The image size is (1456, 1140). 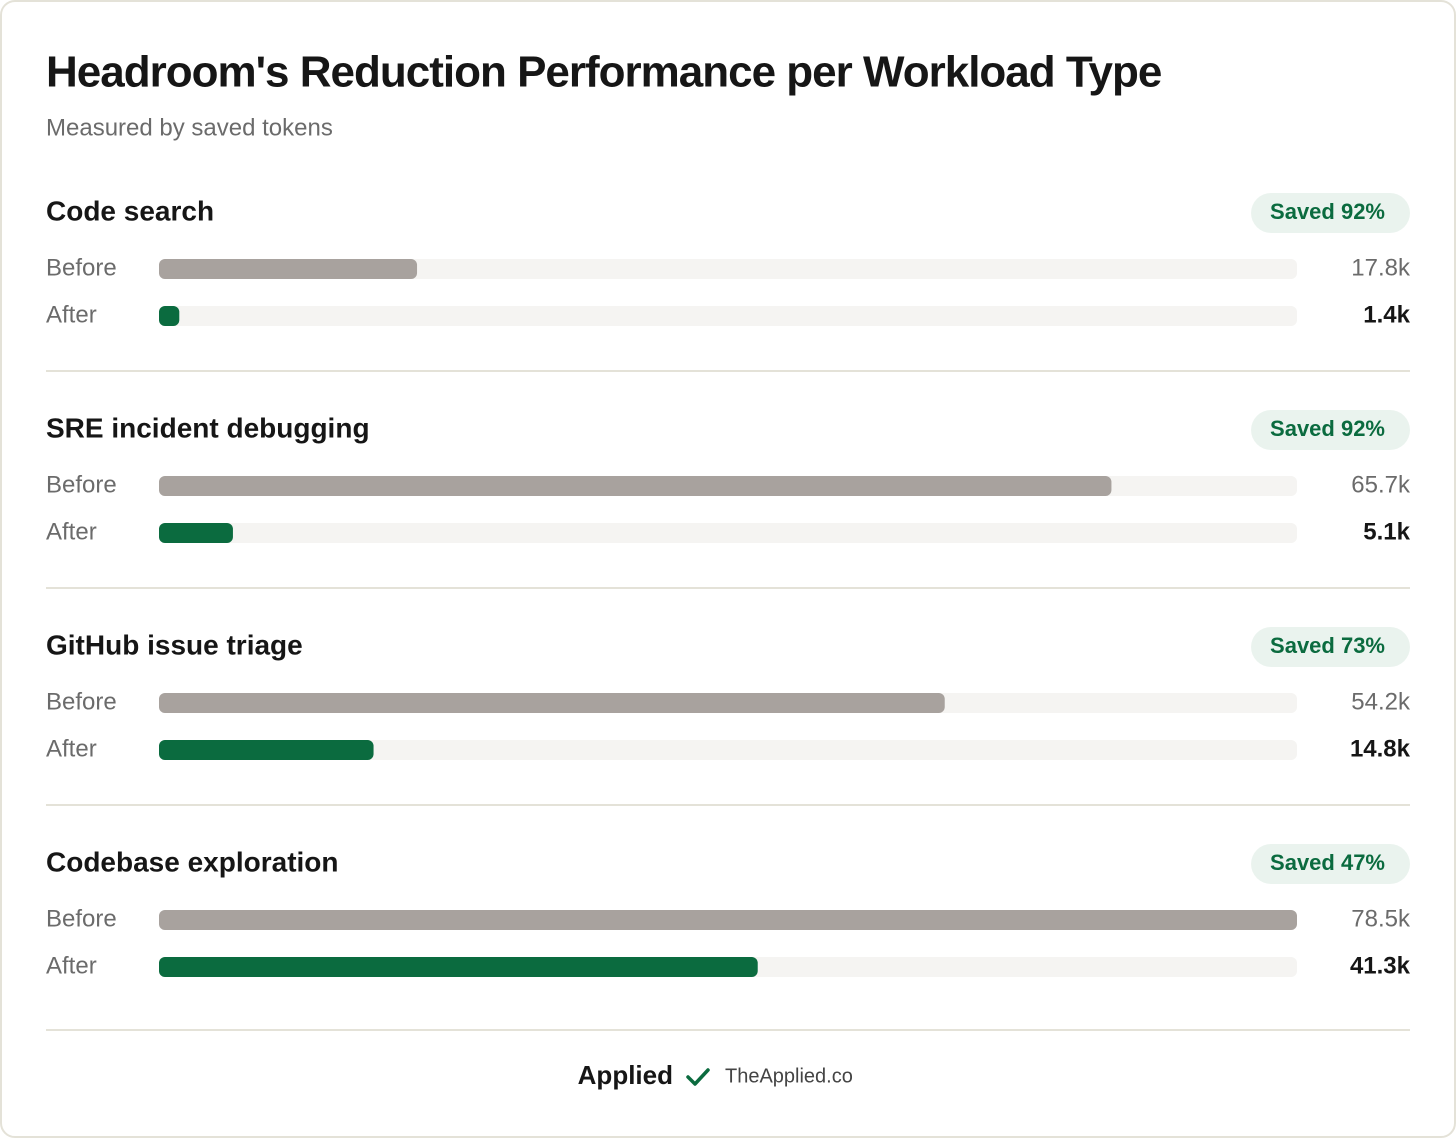 I want to click on value-label: 14.8k, so click(x=1380, y=748).